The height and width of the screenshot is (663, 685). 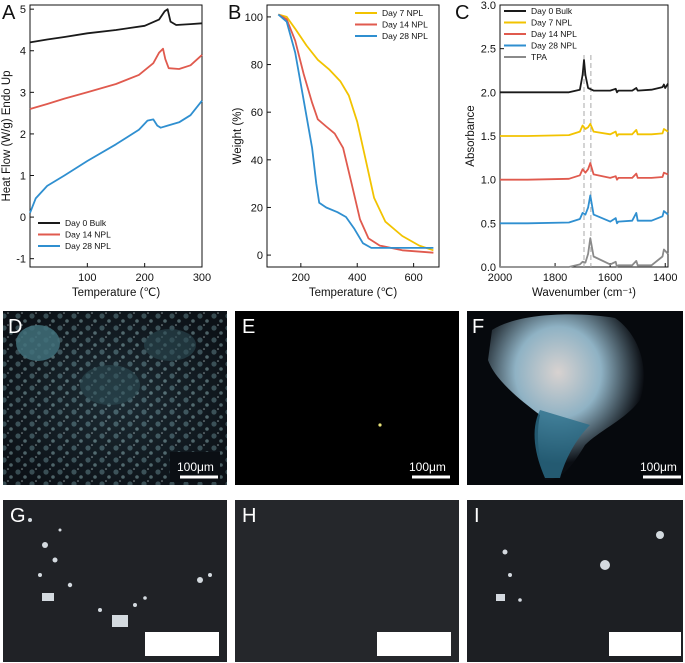 I want to click on x-tick-label-a: 300, so click(x=202, y=278).